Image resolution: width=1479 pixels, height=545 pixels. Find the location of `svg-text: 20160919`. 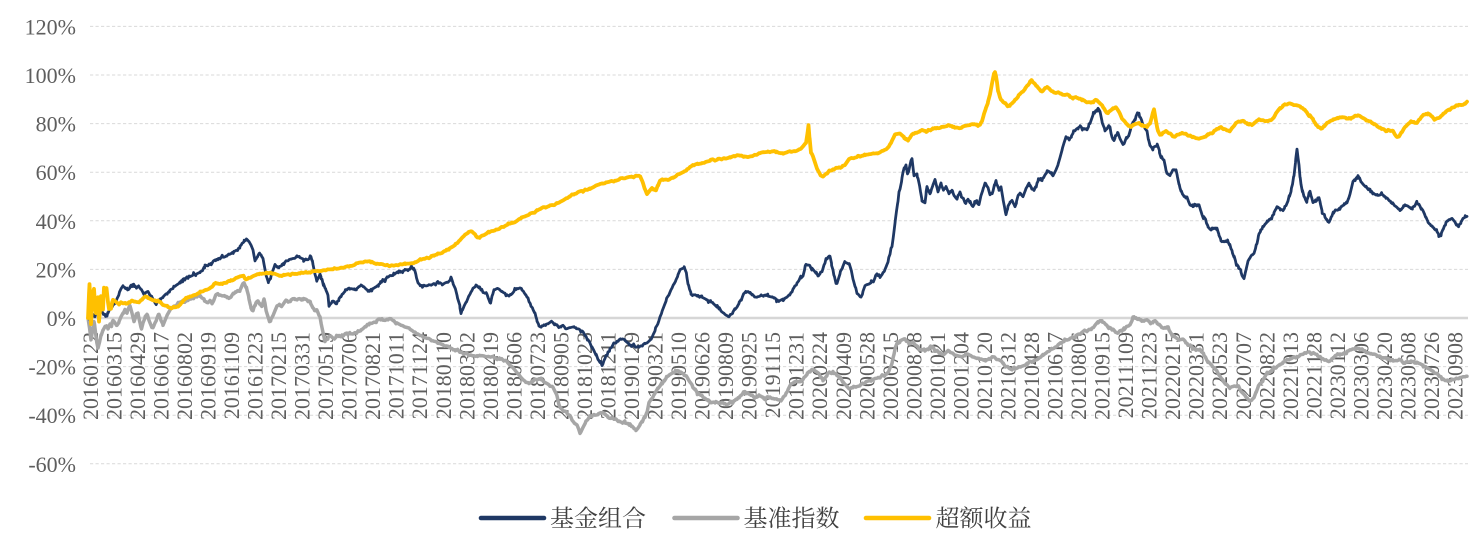

svg-text: 20160919 is located at coordinates (208, 376).